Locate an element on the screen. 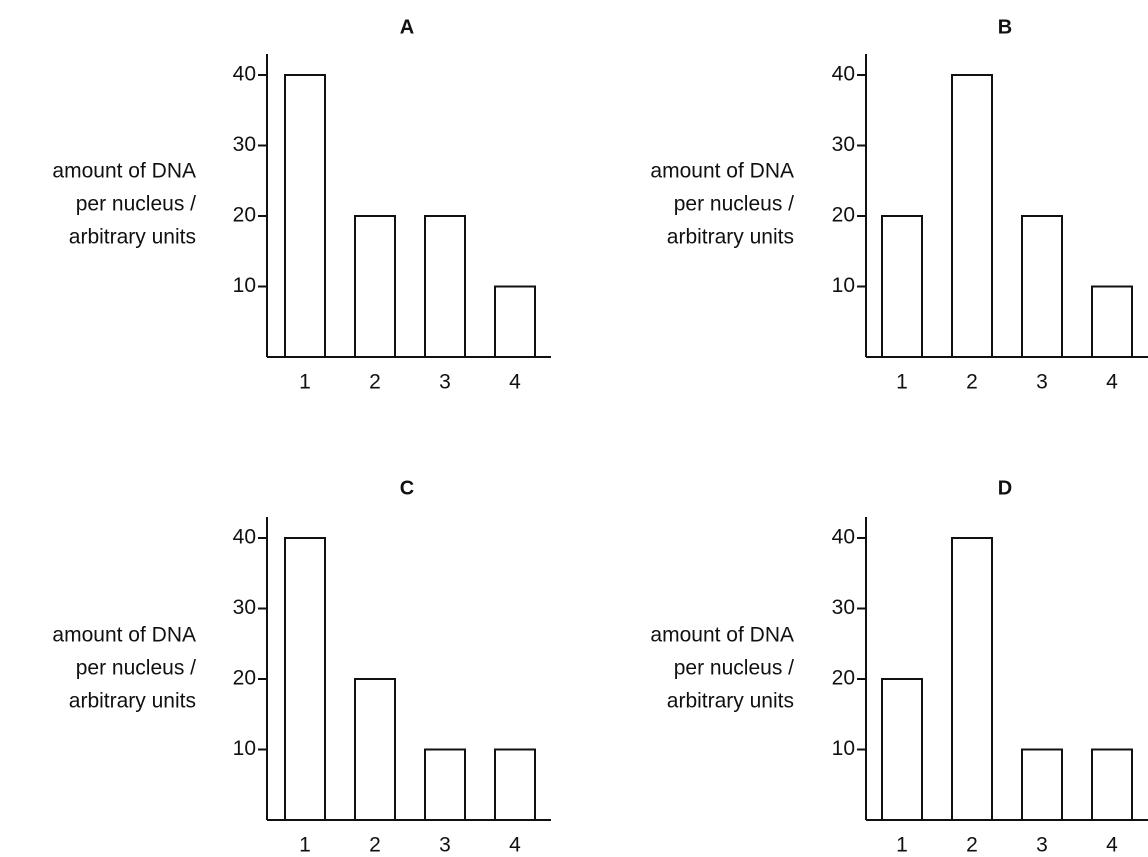  chart-title: B is located at coordinates (1005, 27).